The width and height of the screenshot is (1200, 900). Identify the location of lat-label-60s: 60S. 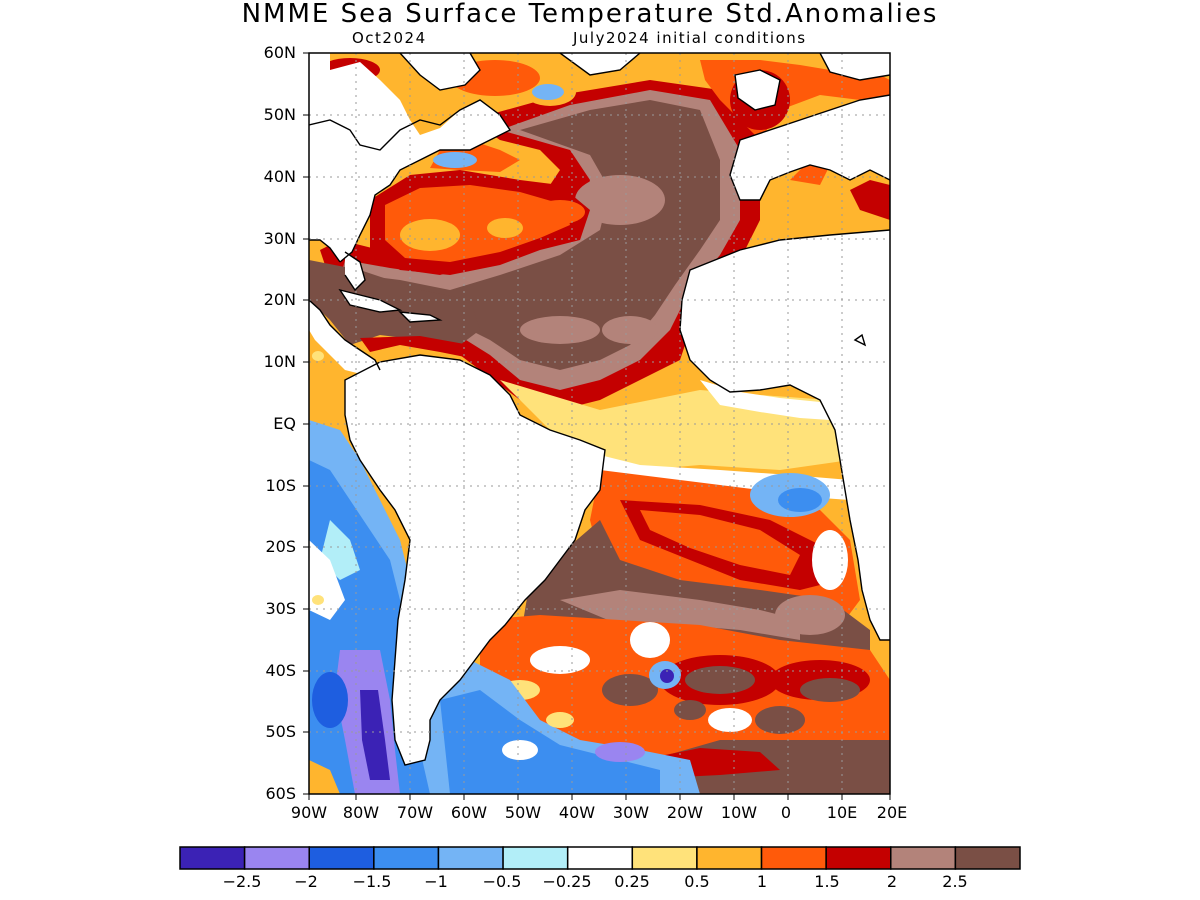
(280, 793).